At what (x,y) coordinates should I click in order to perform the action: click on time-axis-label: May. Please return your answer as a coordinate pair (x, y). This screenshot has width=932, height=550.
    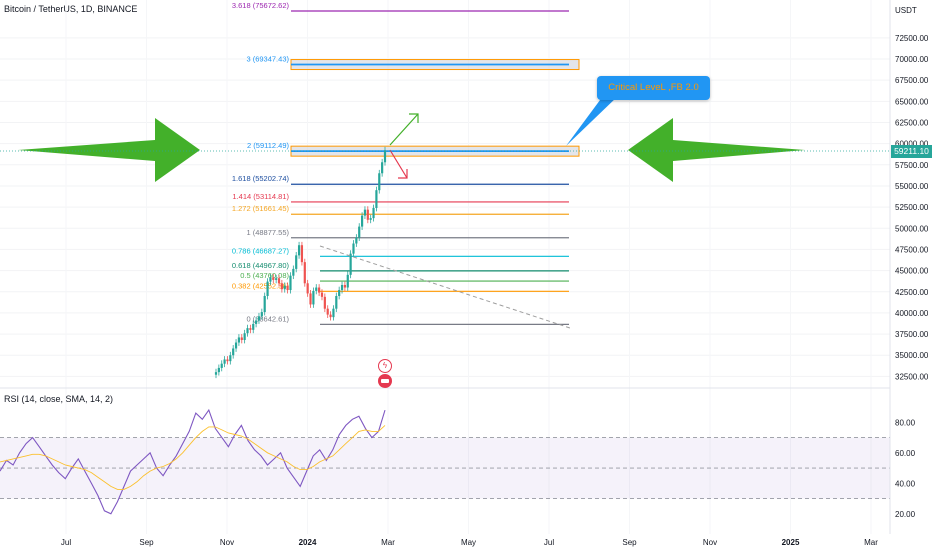
    Looking at the image, I should click on (468, 542).